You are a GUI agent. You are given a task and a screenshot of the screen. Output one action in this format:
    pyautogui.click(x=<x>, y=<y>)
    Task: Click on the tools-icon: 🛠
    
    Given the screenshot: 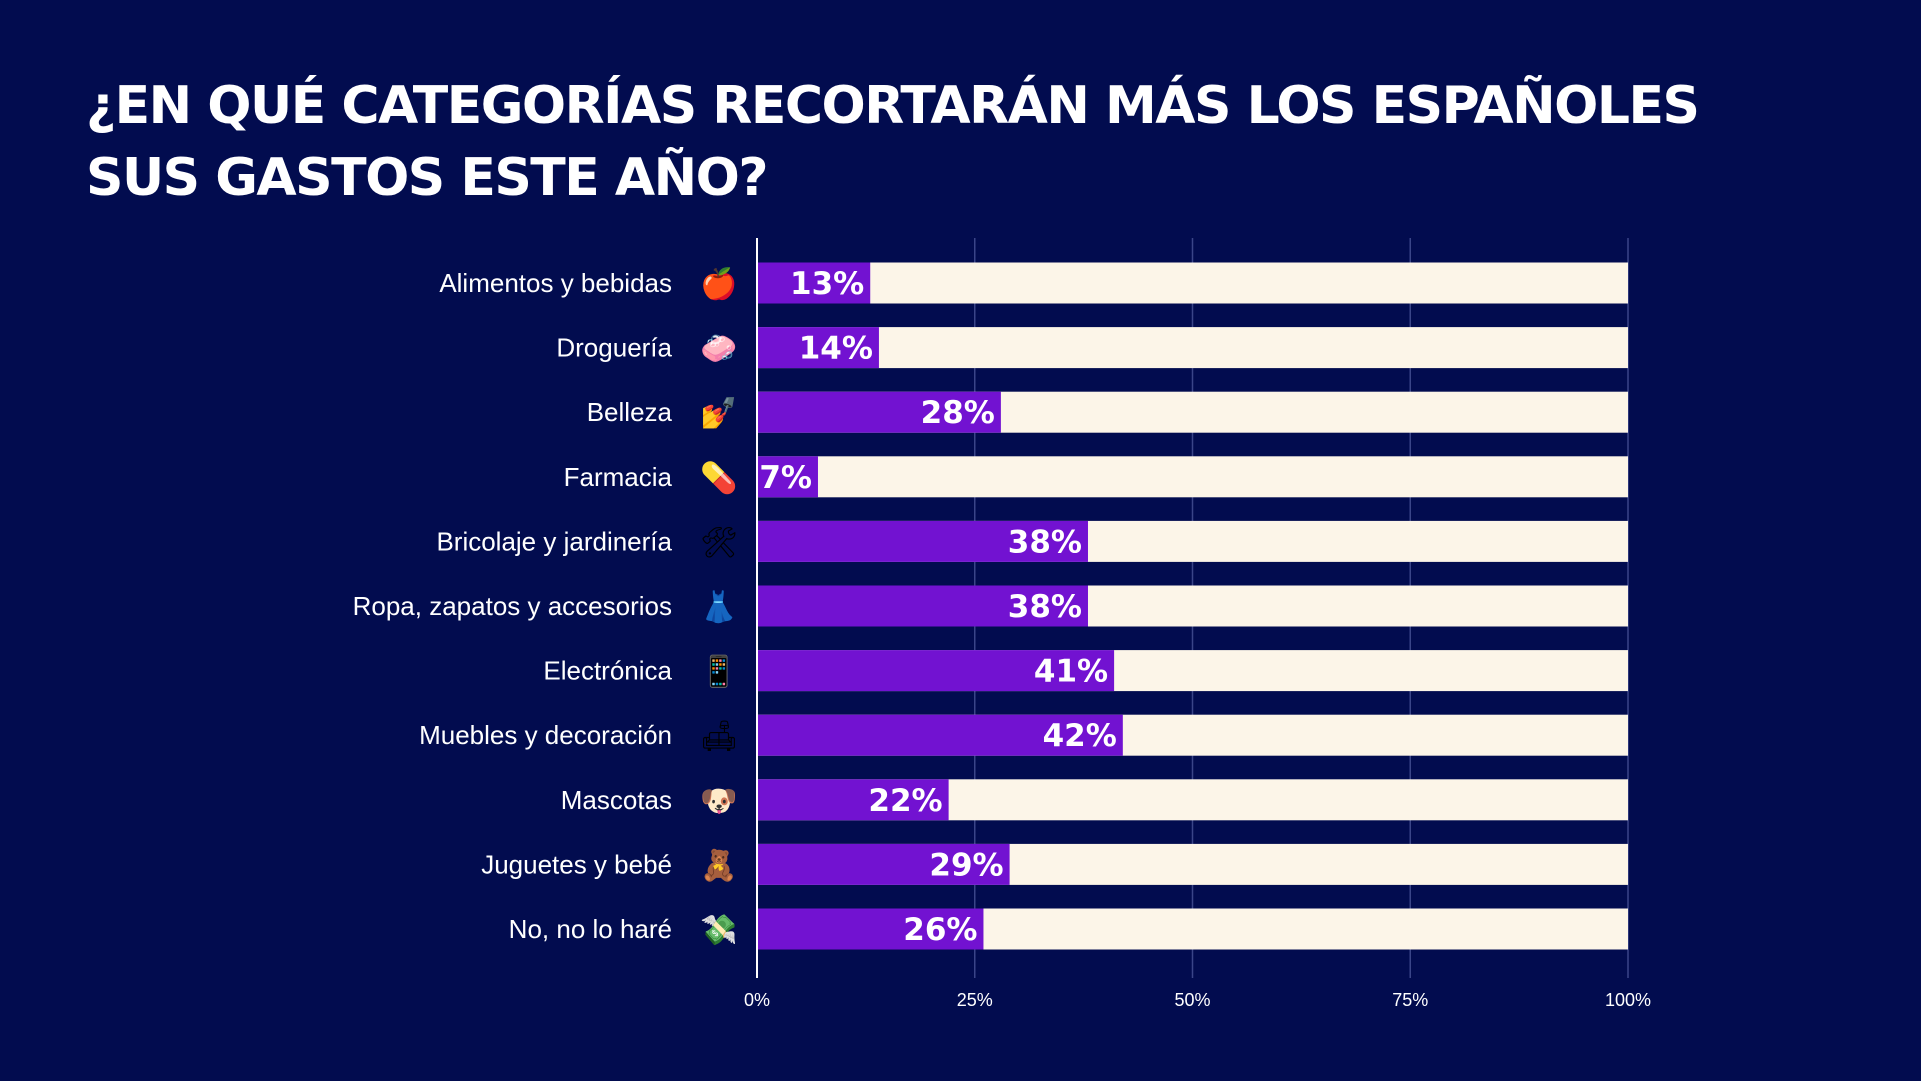 What is the action you would take?
    pyautogui.click(x=719, y=542)
    